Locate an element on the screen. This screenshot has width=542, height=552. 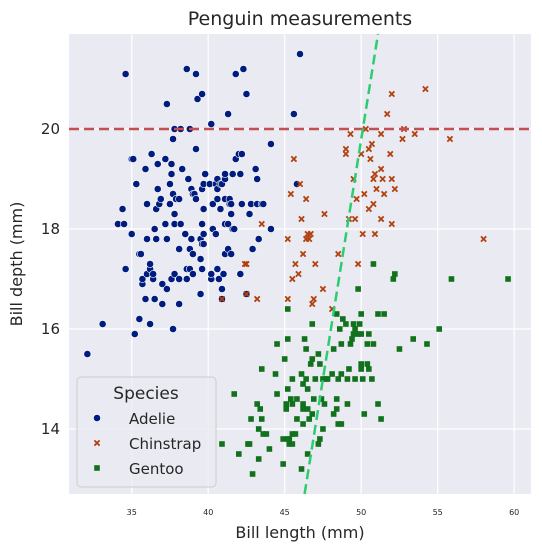
x-axis-title: Bill length (mm) is located at coordinates (299, 532).